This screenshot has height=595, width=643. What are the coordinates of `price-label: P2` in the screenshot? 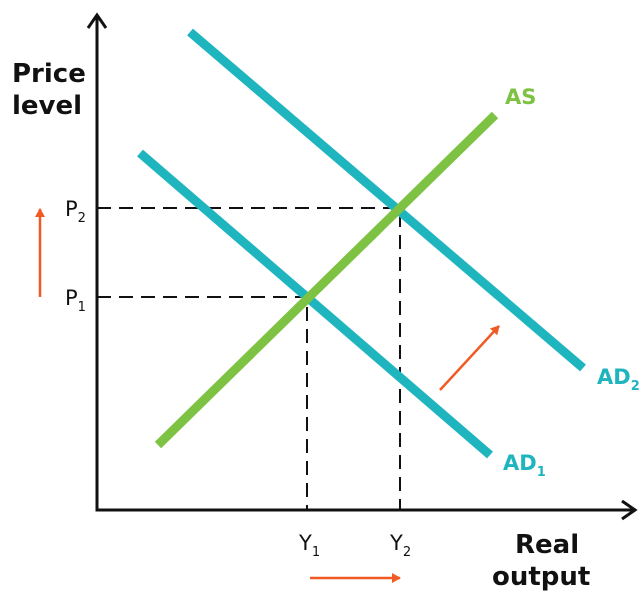 It's located at (75, 211).